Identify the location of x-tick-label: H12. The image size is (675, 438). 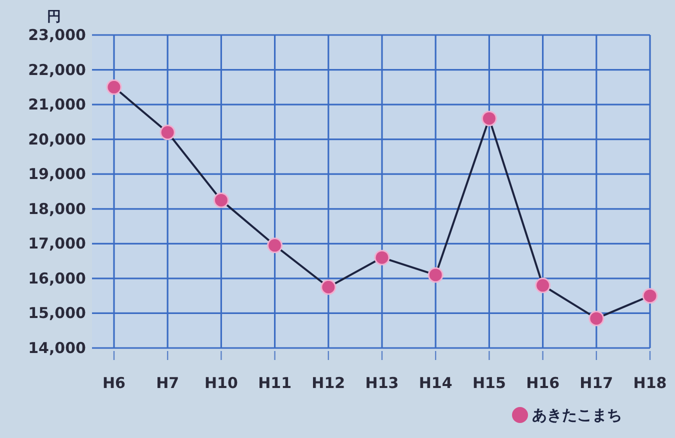
(329, 383).